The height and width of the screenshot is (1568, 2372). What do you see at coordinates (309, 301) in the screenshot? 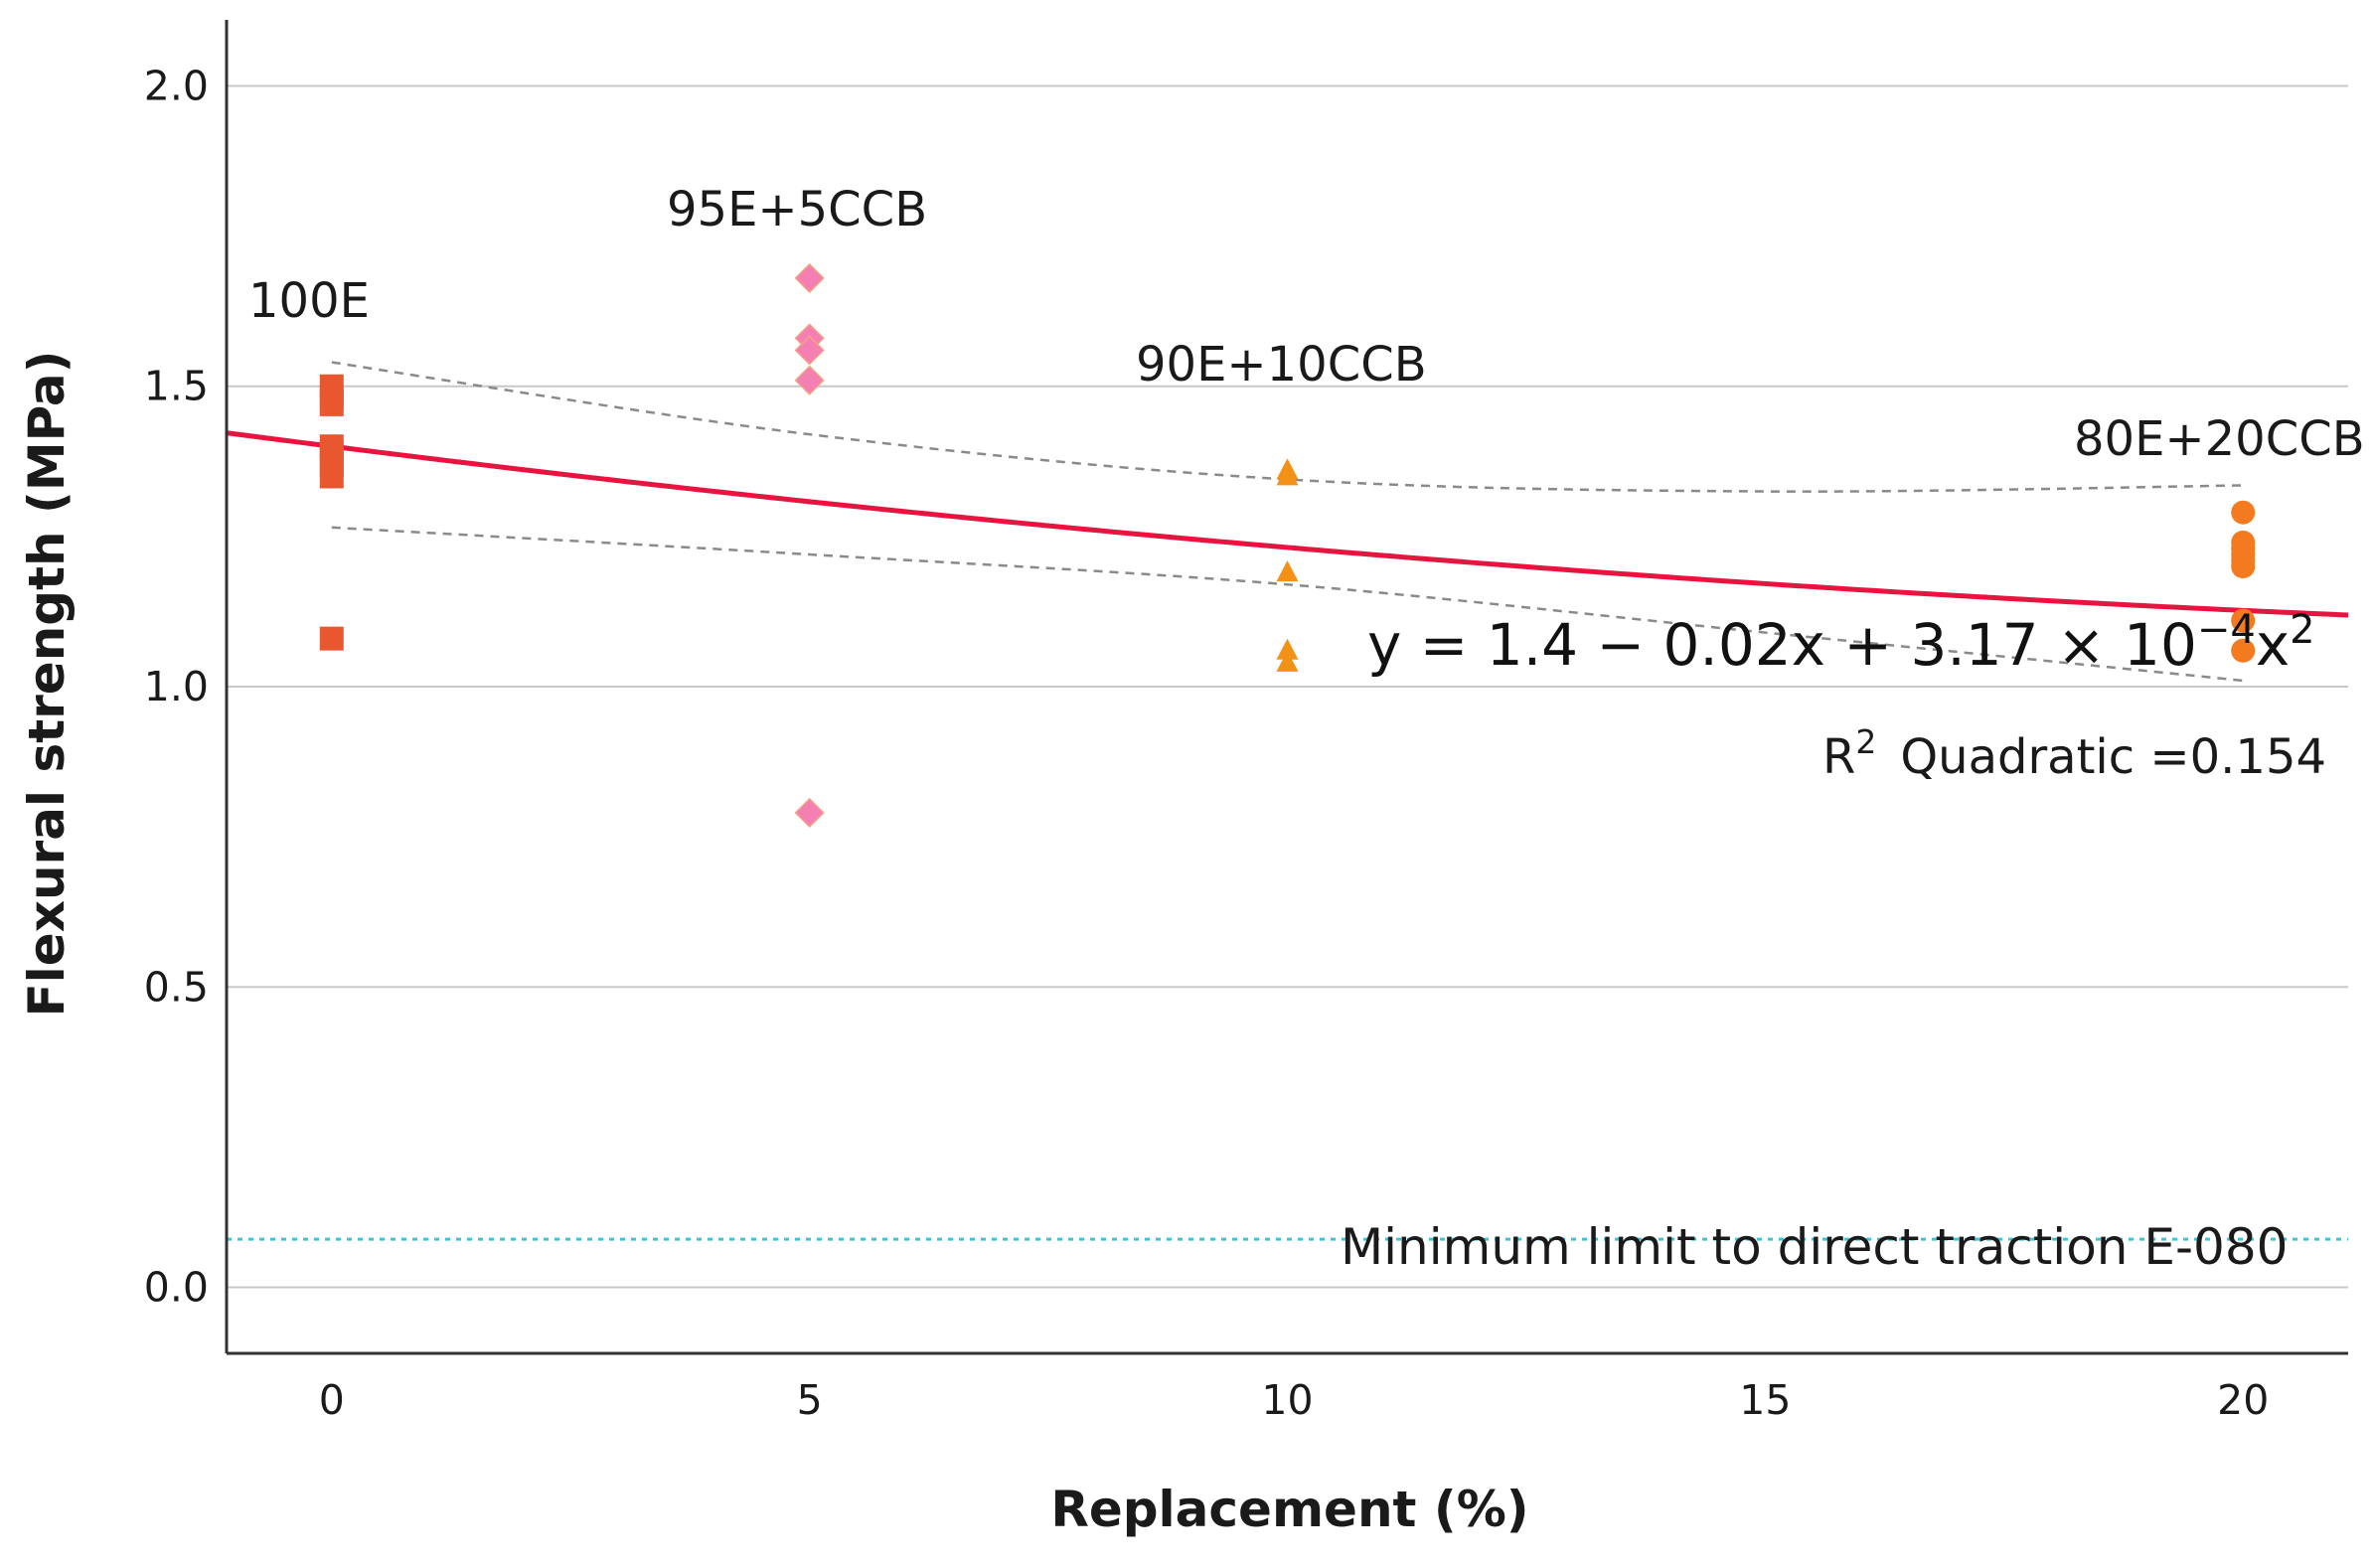
I see `group-label-100e: 100E` at bounding box center [309, 301].